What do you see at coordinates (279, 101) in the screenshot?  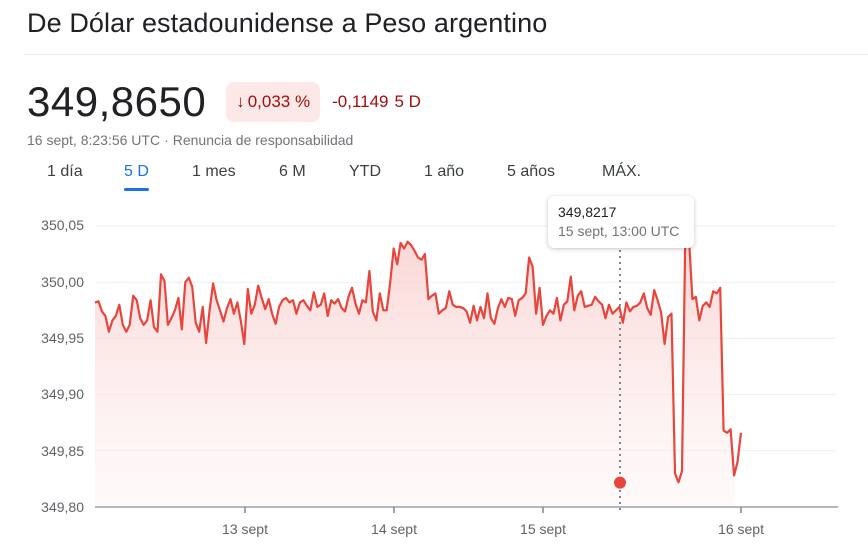 I see `change-percent: 0,033 %` at bounding box center [279, 101].